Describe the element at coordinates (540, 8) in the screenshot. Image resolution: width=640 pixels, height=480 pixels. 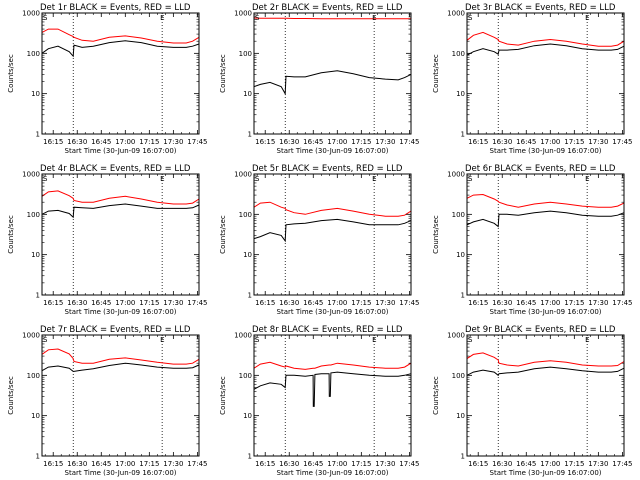
I see `panel-title: Det 3r BLACK = Events, RED = LLD` at that location.